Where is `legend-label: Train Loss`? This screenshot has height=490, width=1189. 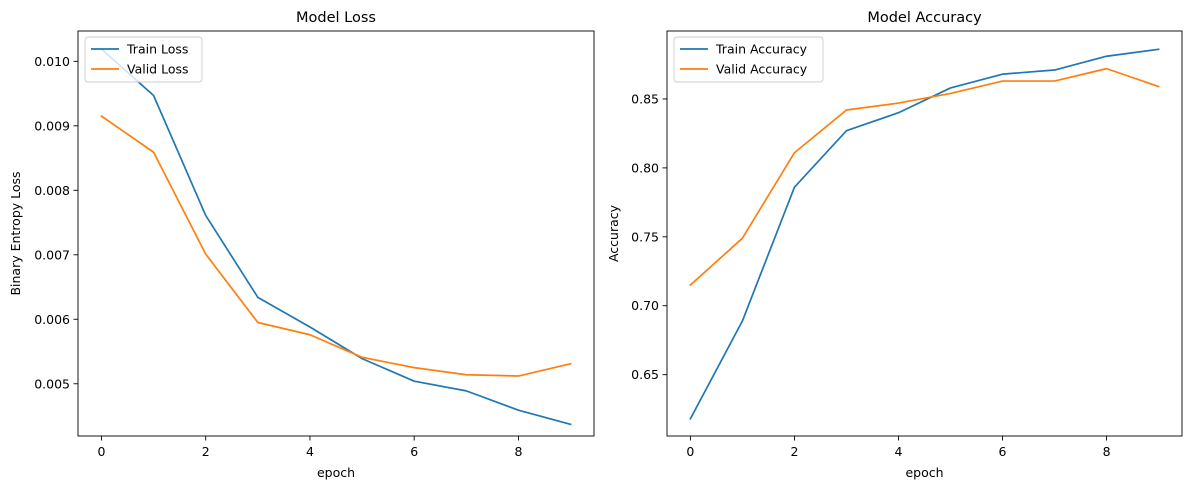
legend-label: Train Loss is located at coordinates (157, 49).